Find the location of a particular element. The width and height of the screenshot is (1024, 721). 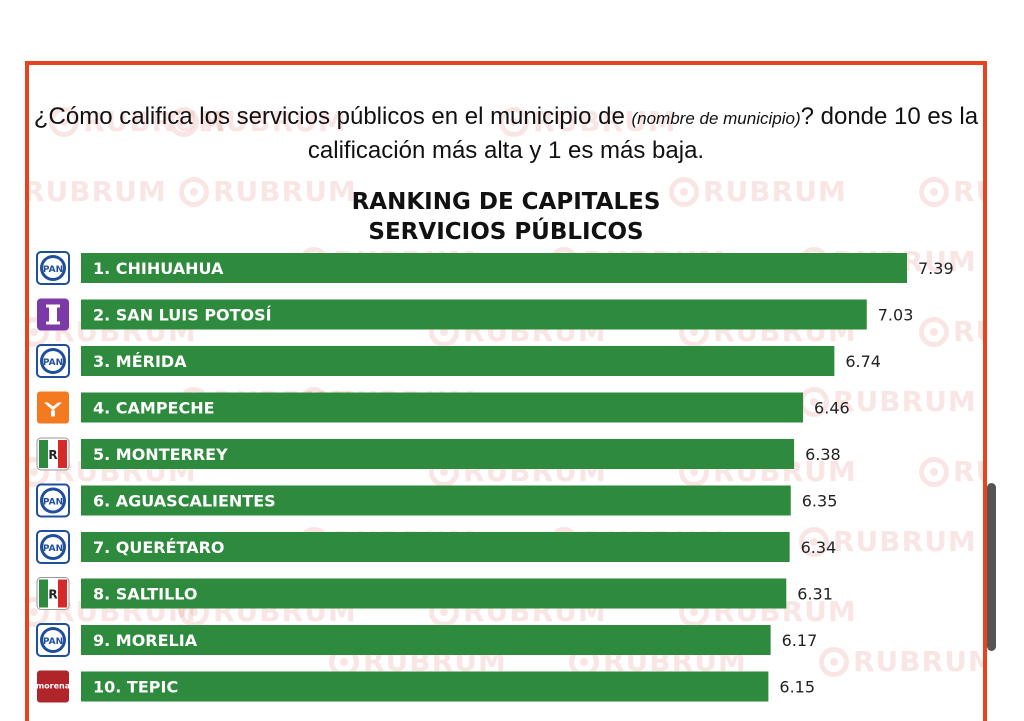

bar-row-6: PAN 6. AGUASCALIENTES 6.35 is located at coordinates (437, 500).